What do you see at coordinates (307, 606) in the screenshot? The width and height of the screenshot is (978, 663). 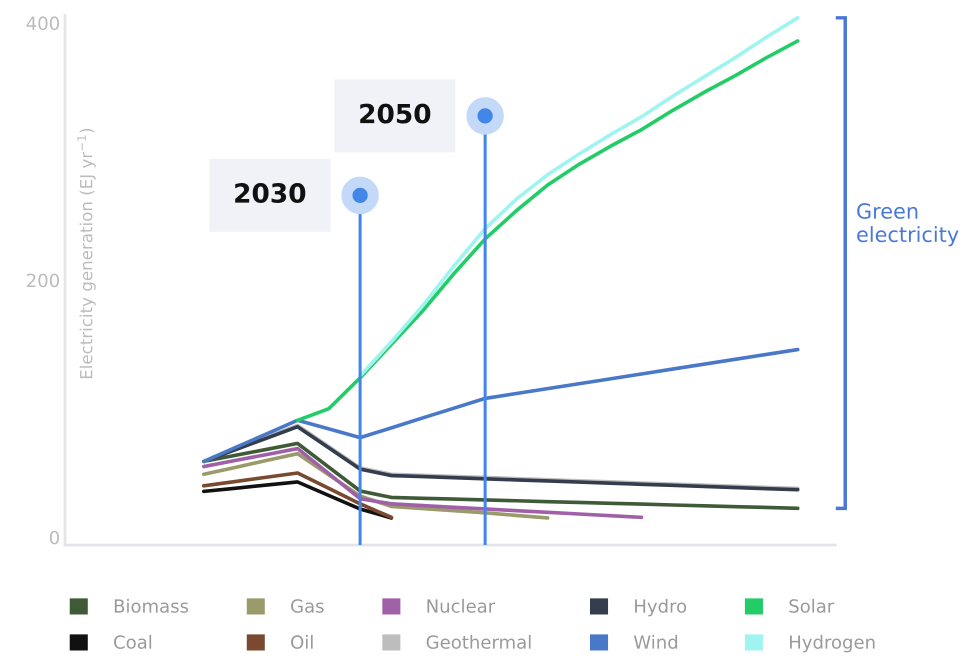 I see `legend-label: Gas` at bounding box center [307, 606].